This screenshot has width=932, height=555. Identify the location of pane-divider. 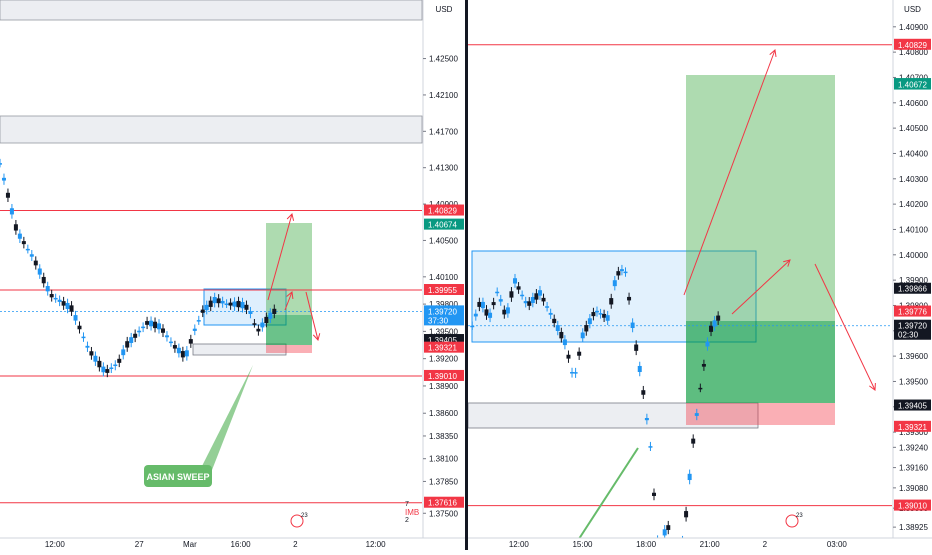
(466, 275).